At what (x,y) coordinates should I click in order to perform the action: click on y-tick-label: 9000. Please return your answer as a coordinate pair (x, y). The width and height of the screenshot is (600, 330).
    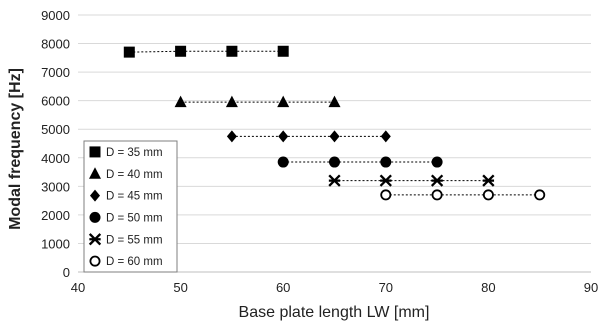
    Looking at the image, I should click on (55, 15).